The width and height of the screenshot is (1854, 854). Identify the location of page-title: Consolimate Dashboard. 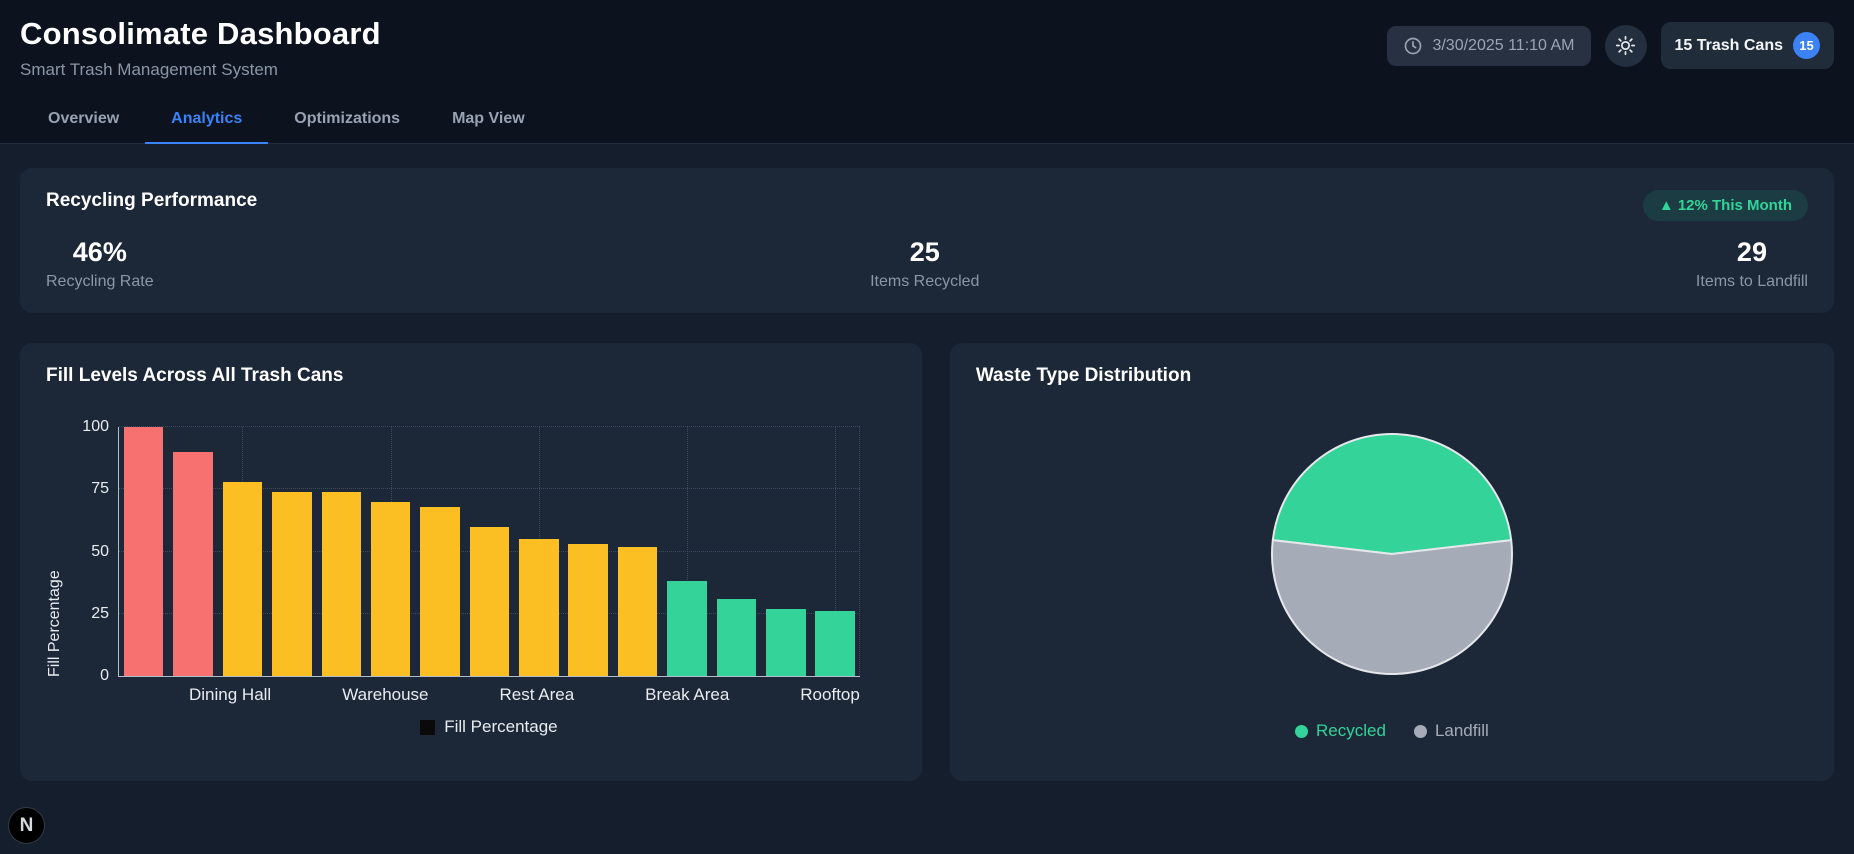
(200, 33).